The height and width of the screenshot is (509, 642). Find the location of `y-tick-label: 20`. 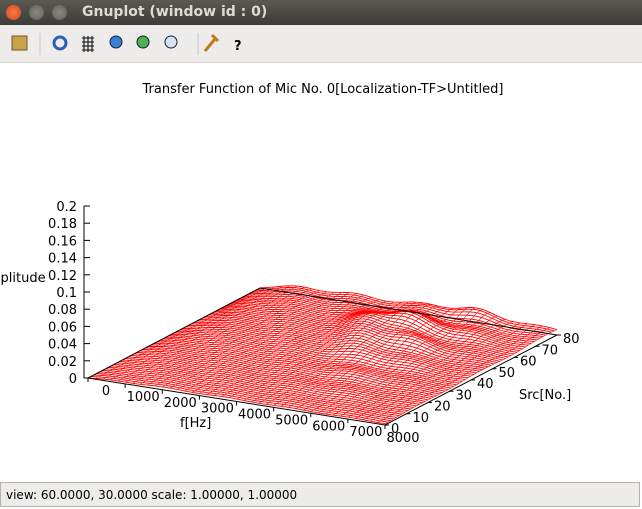

y-tick-label: 20 is located at coordinates (442, 407).